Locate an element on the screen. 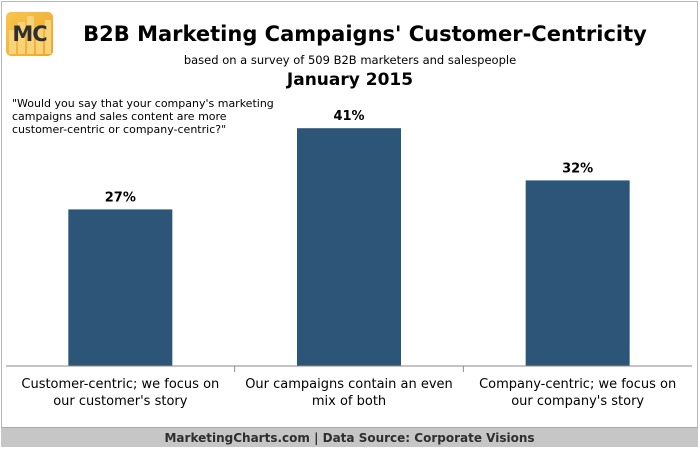  logo-bars-icon is located at coordinates (30, 35).